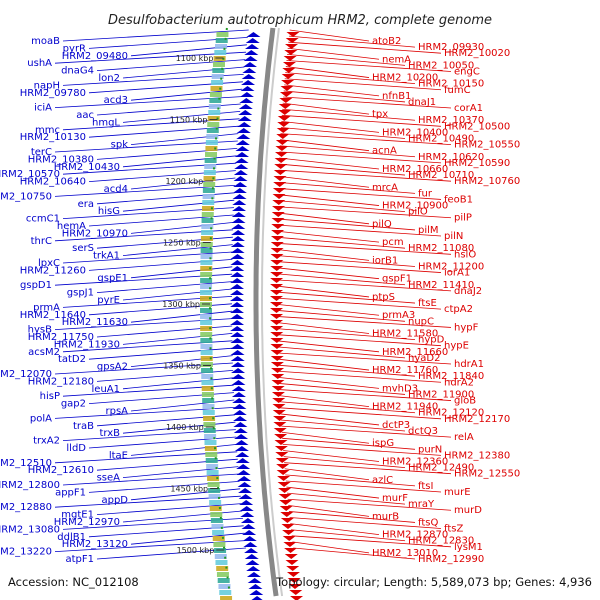  I want to click on gene-label: HRM2_12070, so click(26, 374).